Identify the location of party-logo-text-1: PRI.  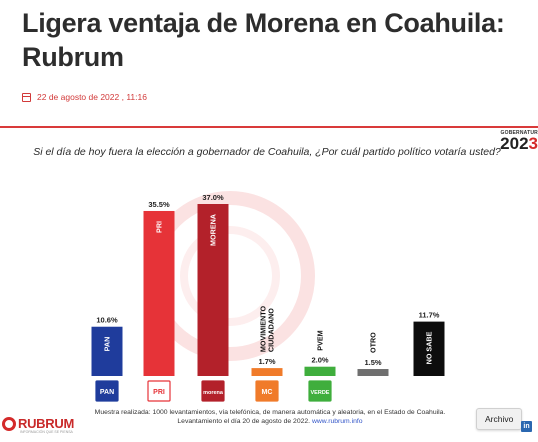
(159, 392).